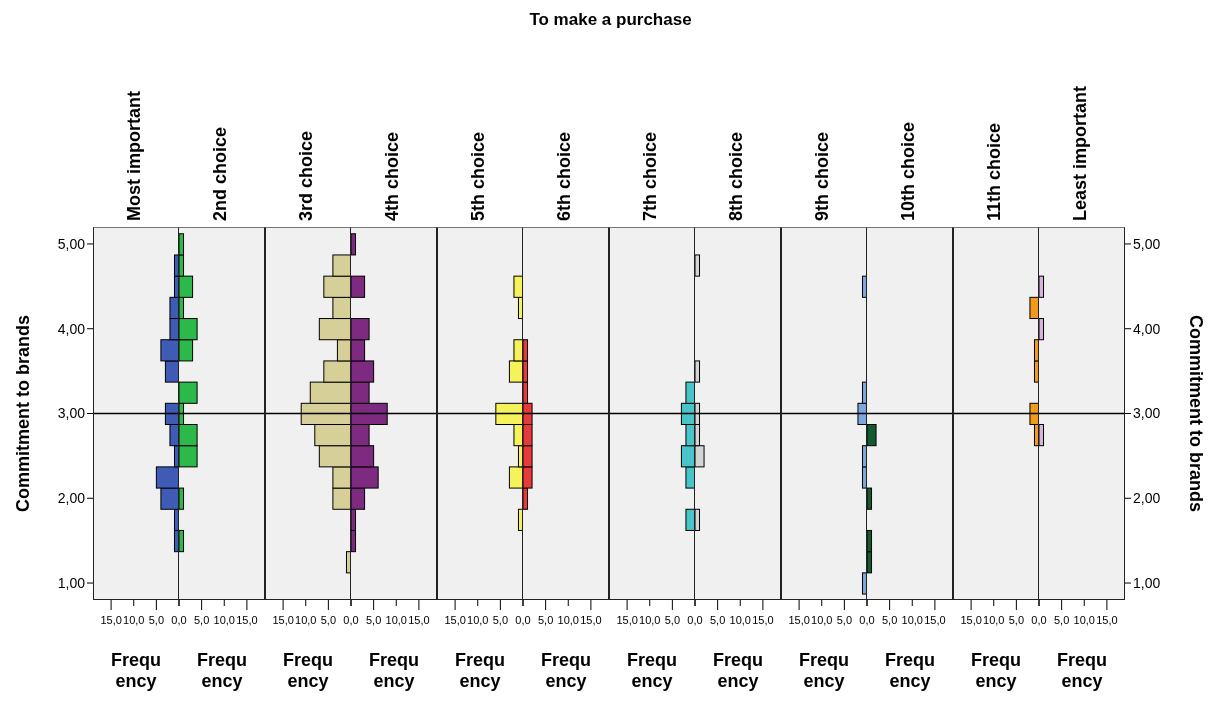 The image size is (1219, 713). I want to click on text: To make a purchase, so click(610, 19).